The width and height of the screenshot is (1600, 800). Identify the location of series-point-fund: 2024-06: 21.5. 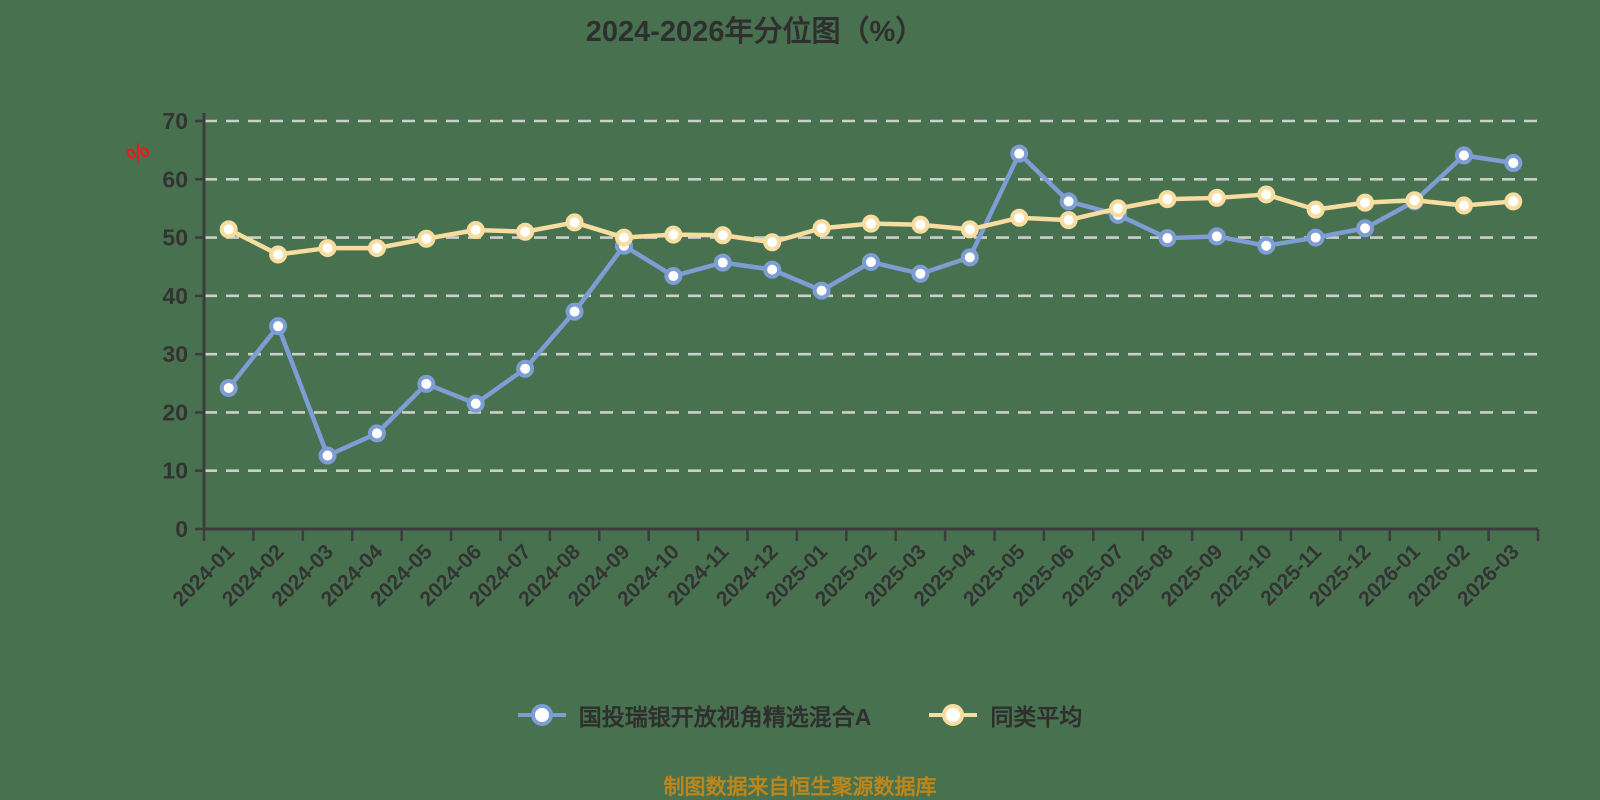
(475, 403).